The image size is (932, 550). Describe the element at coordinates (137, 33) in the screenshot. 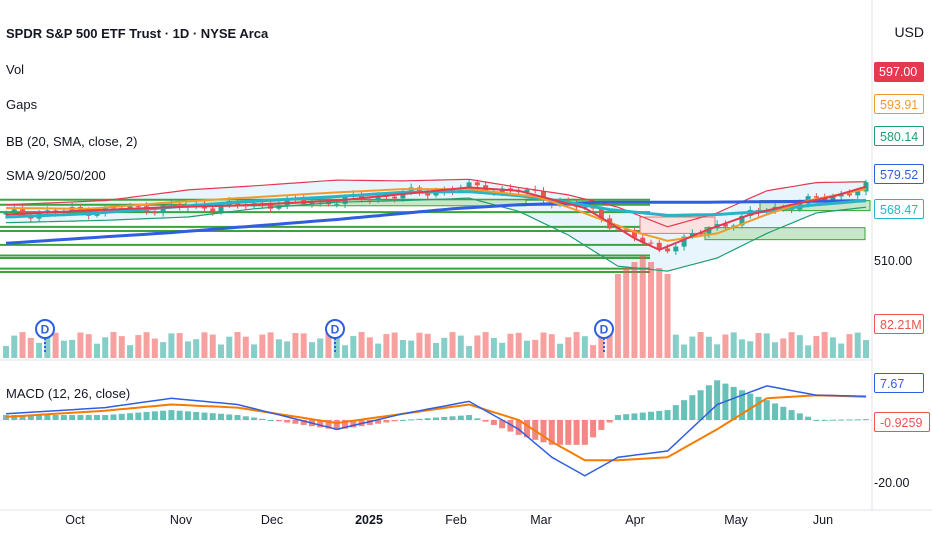

I see `chart-title: SPDR S&P 500 ETF Trust · 1D · NYSE Arca` at that location.